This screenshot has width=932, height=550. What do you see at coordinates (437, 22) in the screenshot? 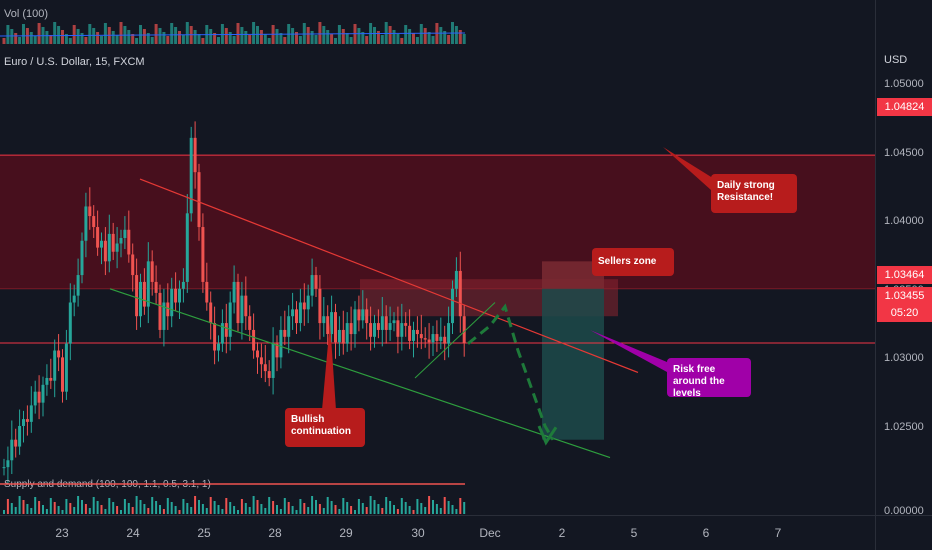
I see `volume-pane` at bounding box center [437, 22].